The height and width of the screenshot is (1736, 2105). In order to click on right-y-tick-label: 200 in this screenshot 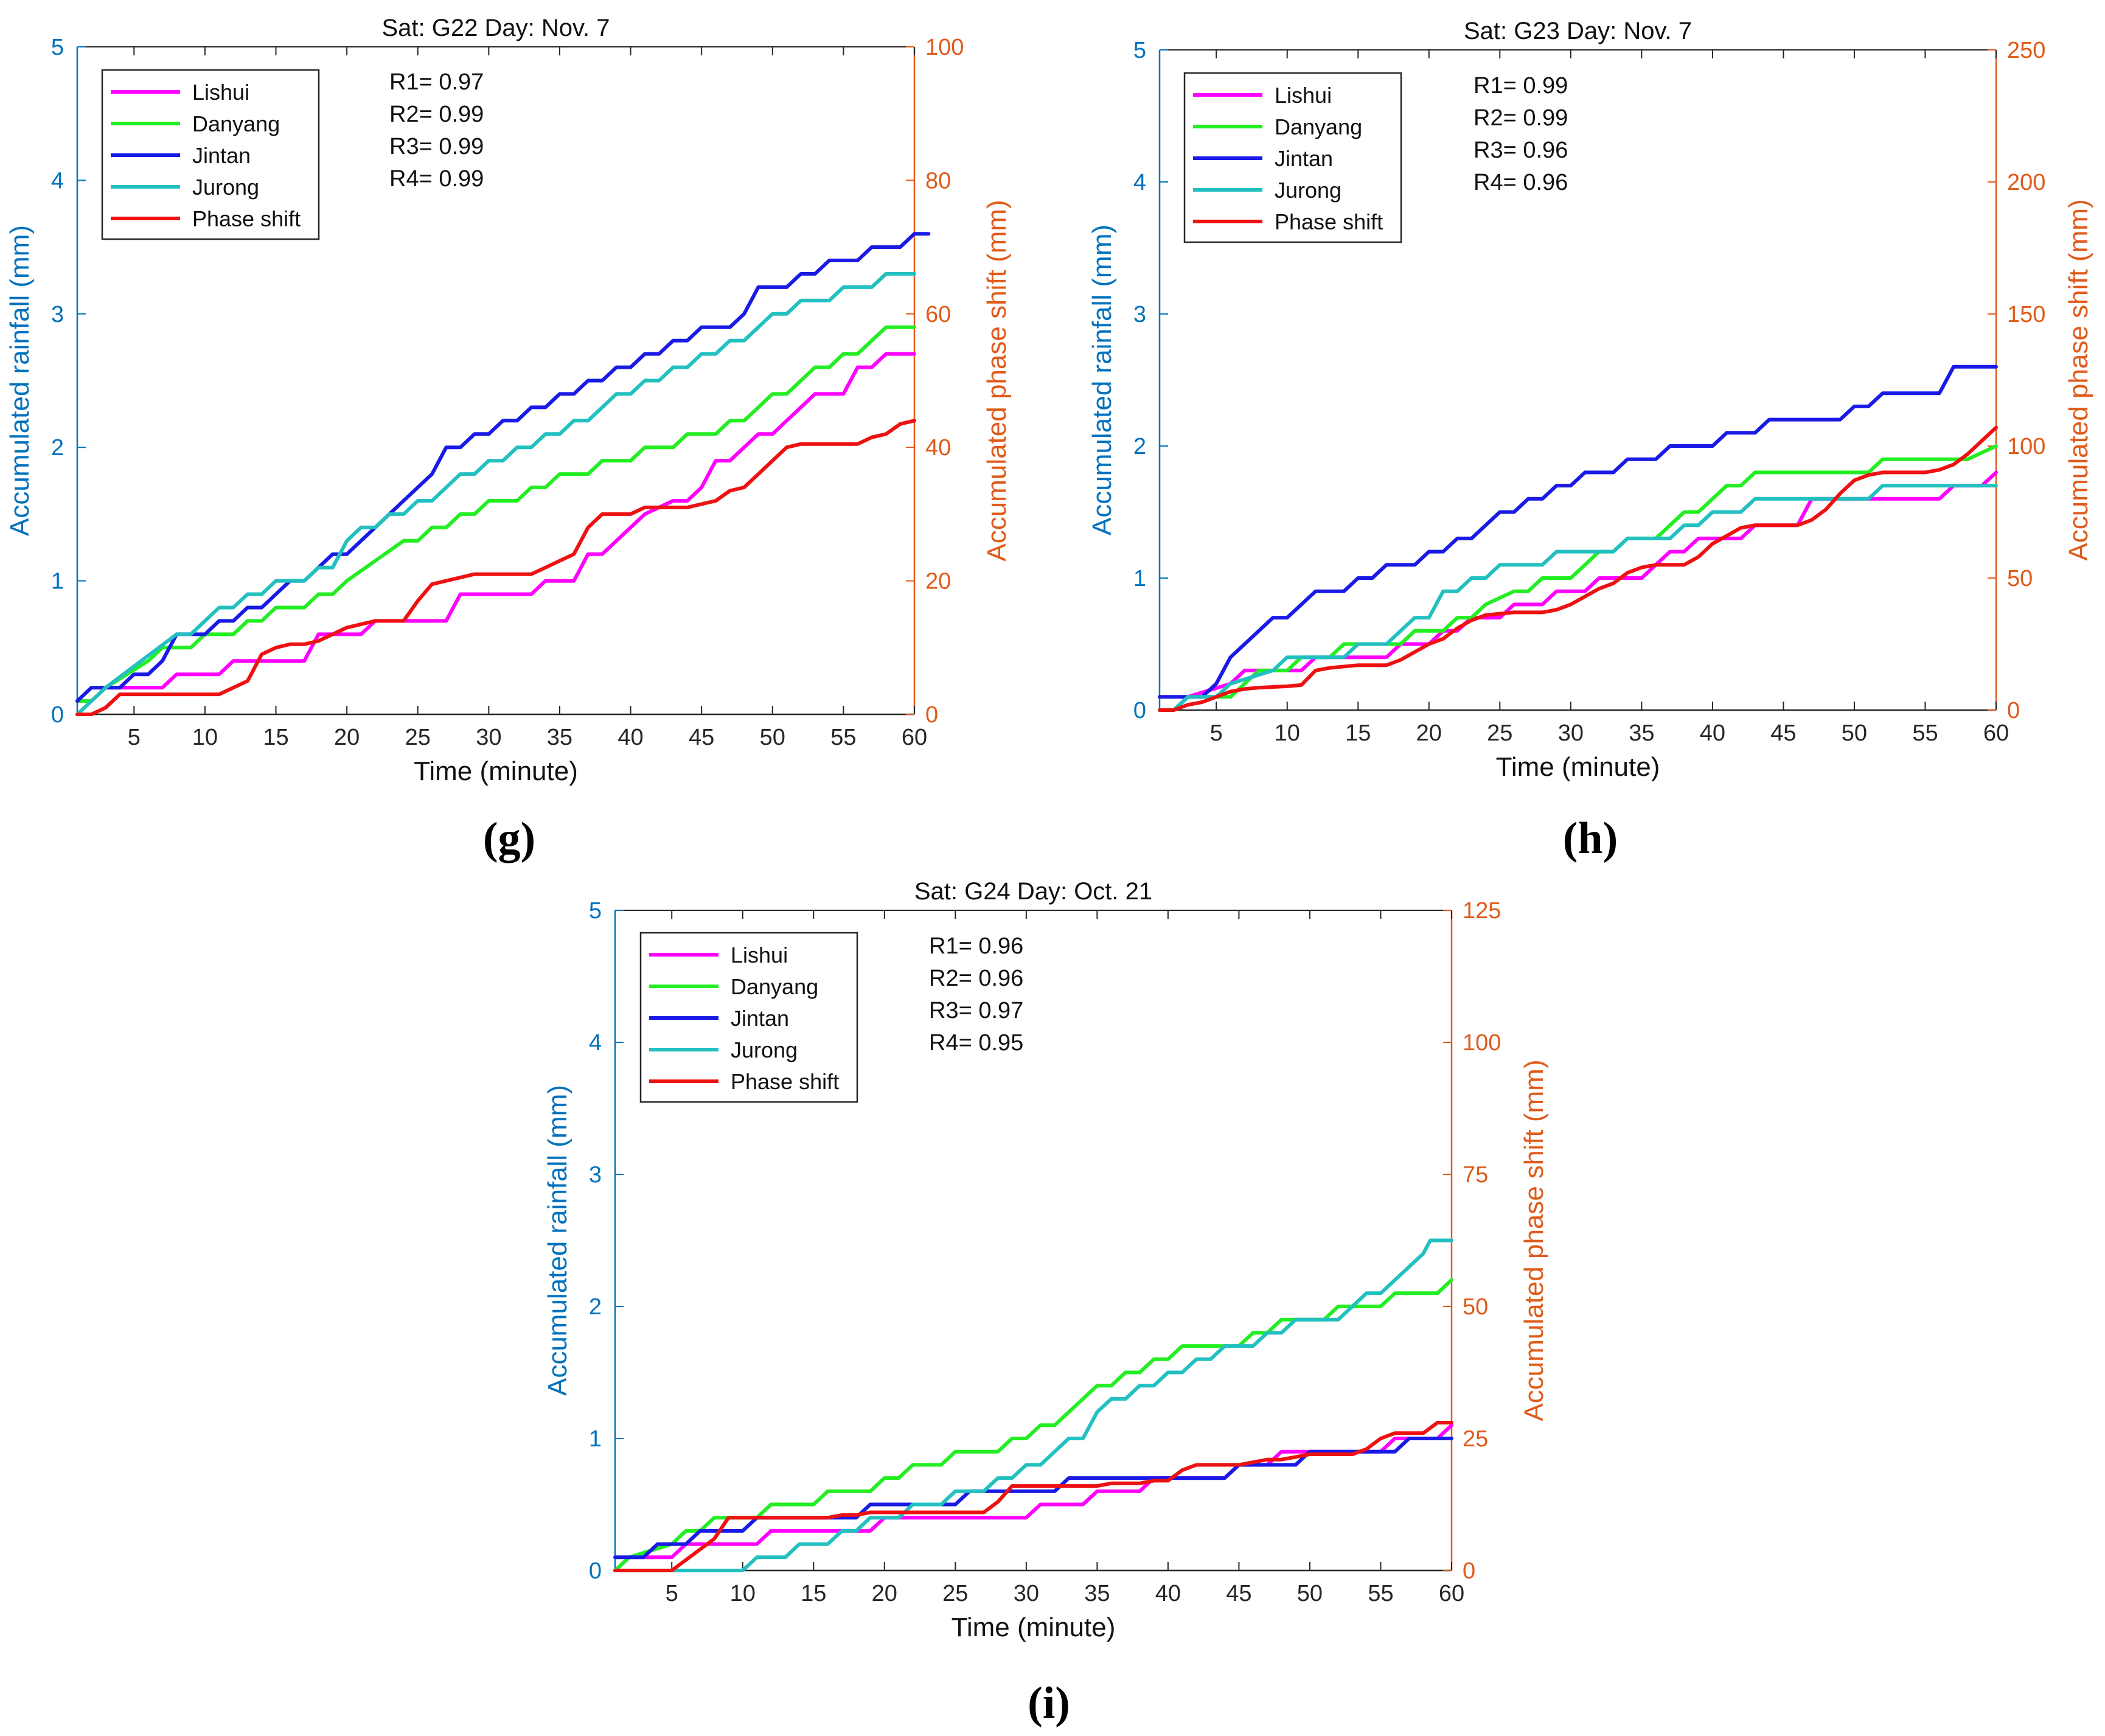, I will do `click(2026, 182)`.